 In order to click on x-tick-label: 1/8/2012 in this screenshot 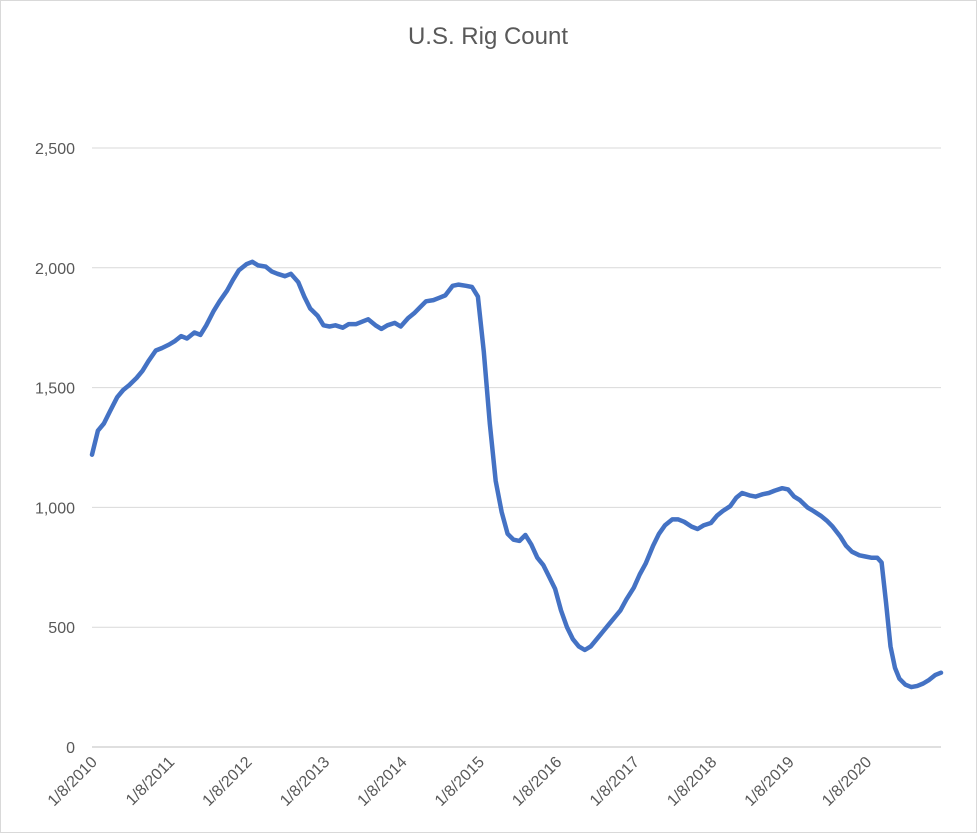, I will do `click(228, 782)`.